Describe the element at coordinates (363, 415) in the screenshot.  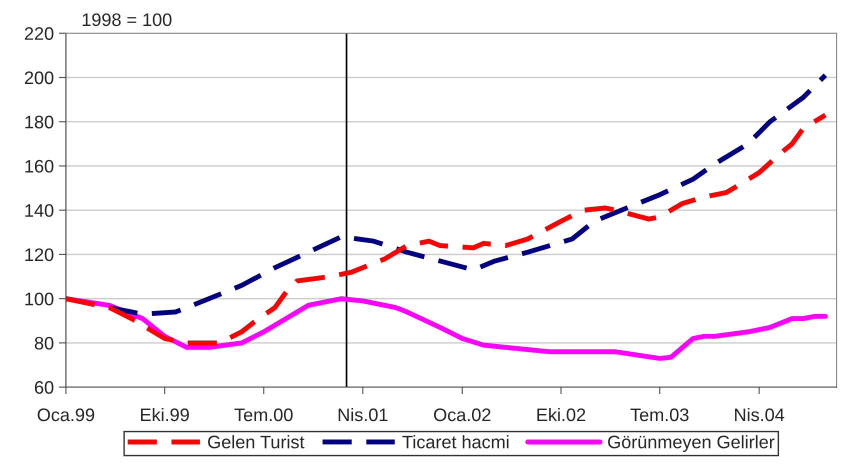
I see `x-tick-label: Nis.01` at that location.